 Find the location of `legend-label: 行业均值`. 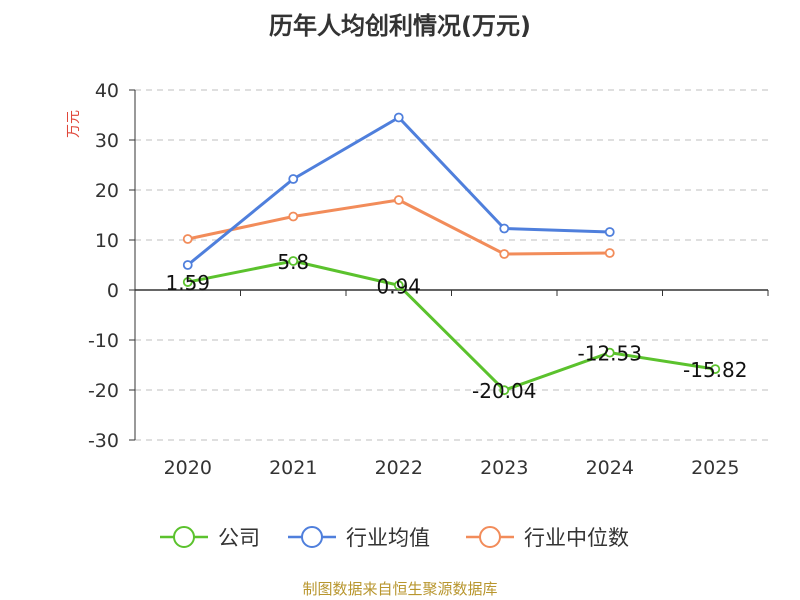

legend-label: 行业均值 is located at coordinates (388, 538).